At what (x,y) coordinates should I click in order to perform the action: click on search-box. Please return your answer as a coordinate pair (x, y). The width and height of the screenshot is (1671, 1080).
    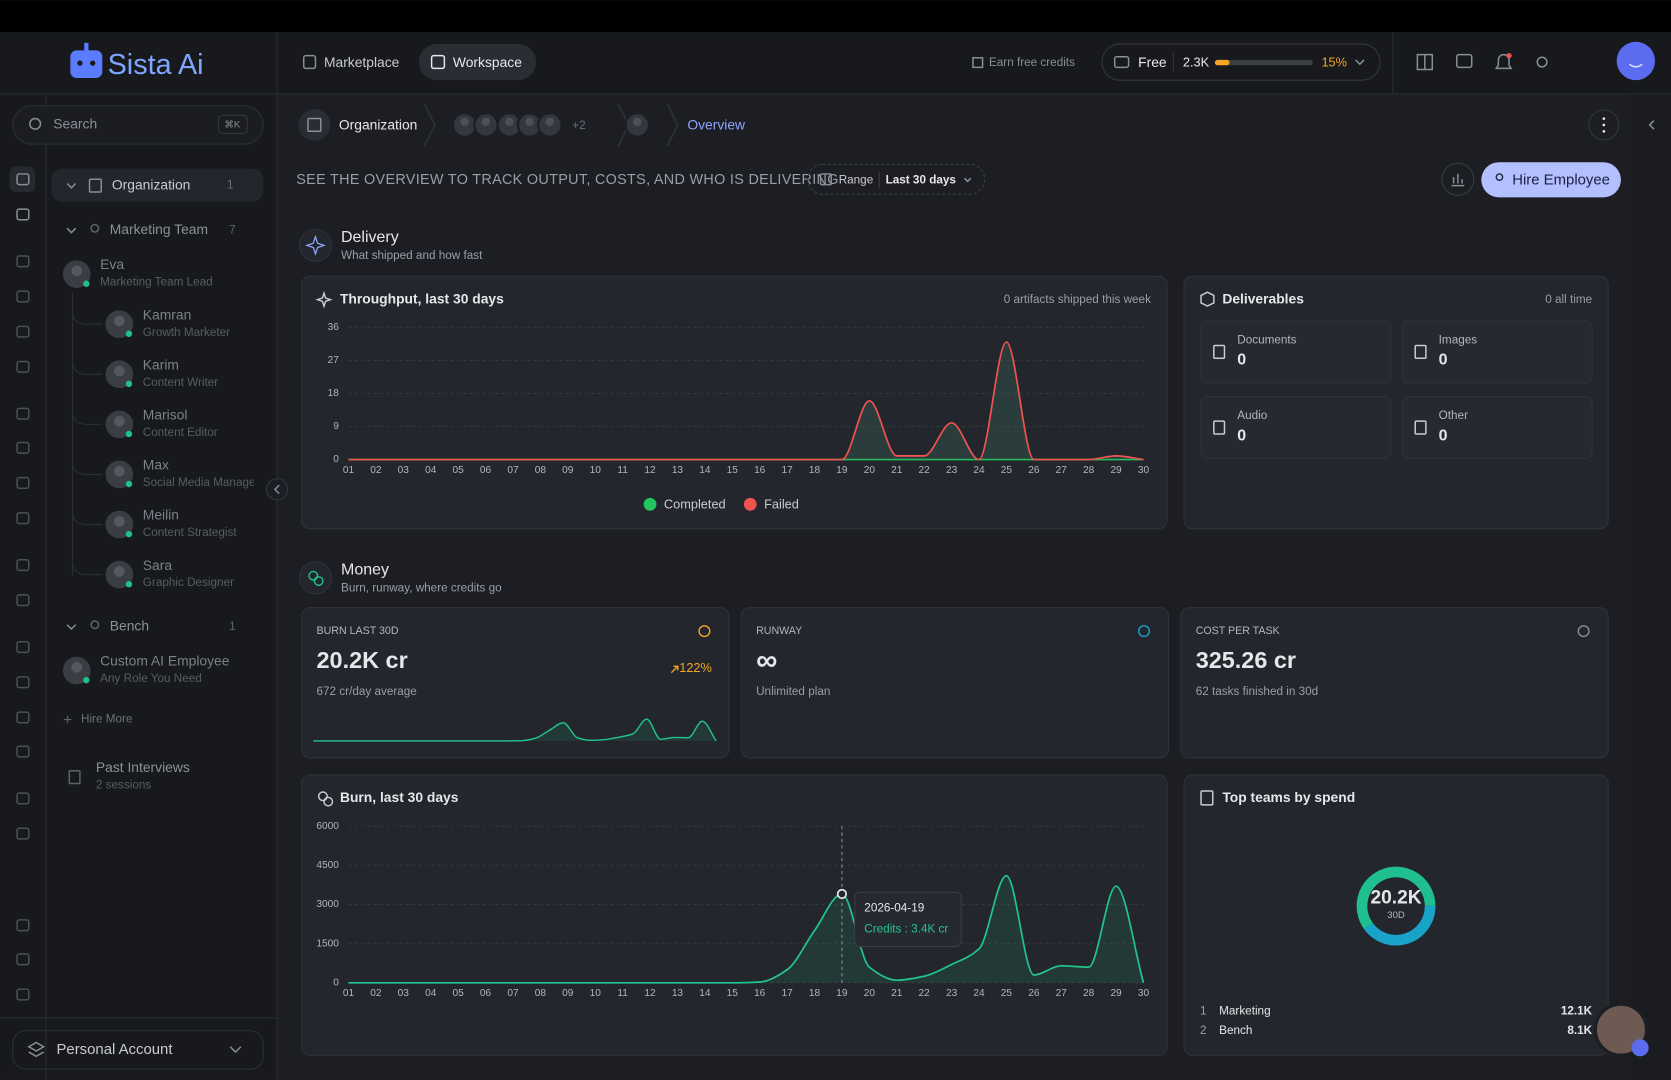
    Looking at the image, I should click on (138, 125).